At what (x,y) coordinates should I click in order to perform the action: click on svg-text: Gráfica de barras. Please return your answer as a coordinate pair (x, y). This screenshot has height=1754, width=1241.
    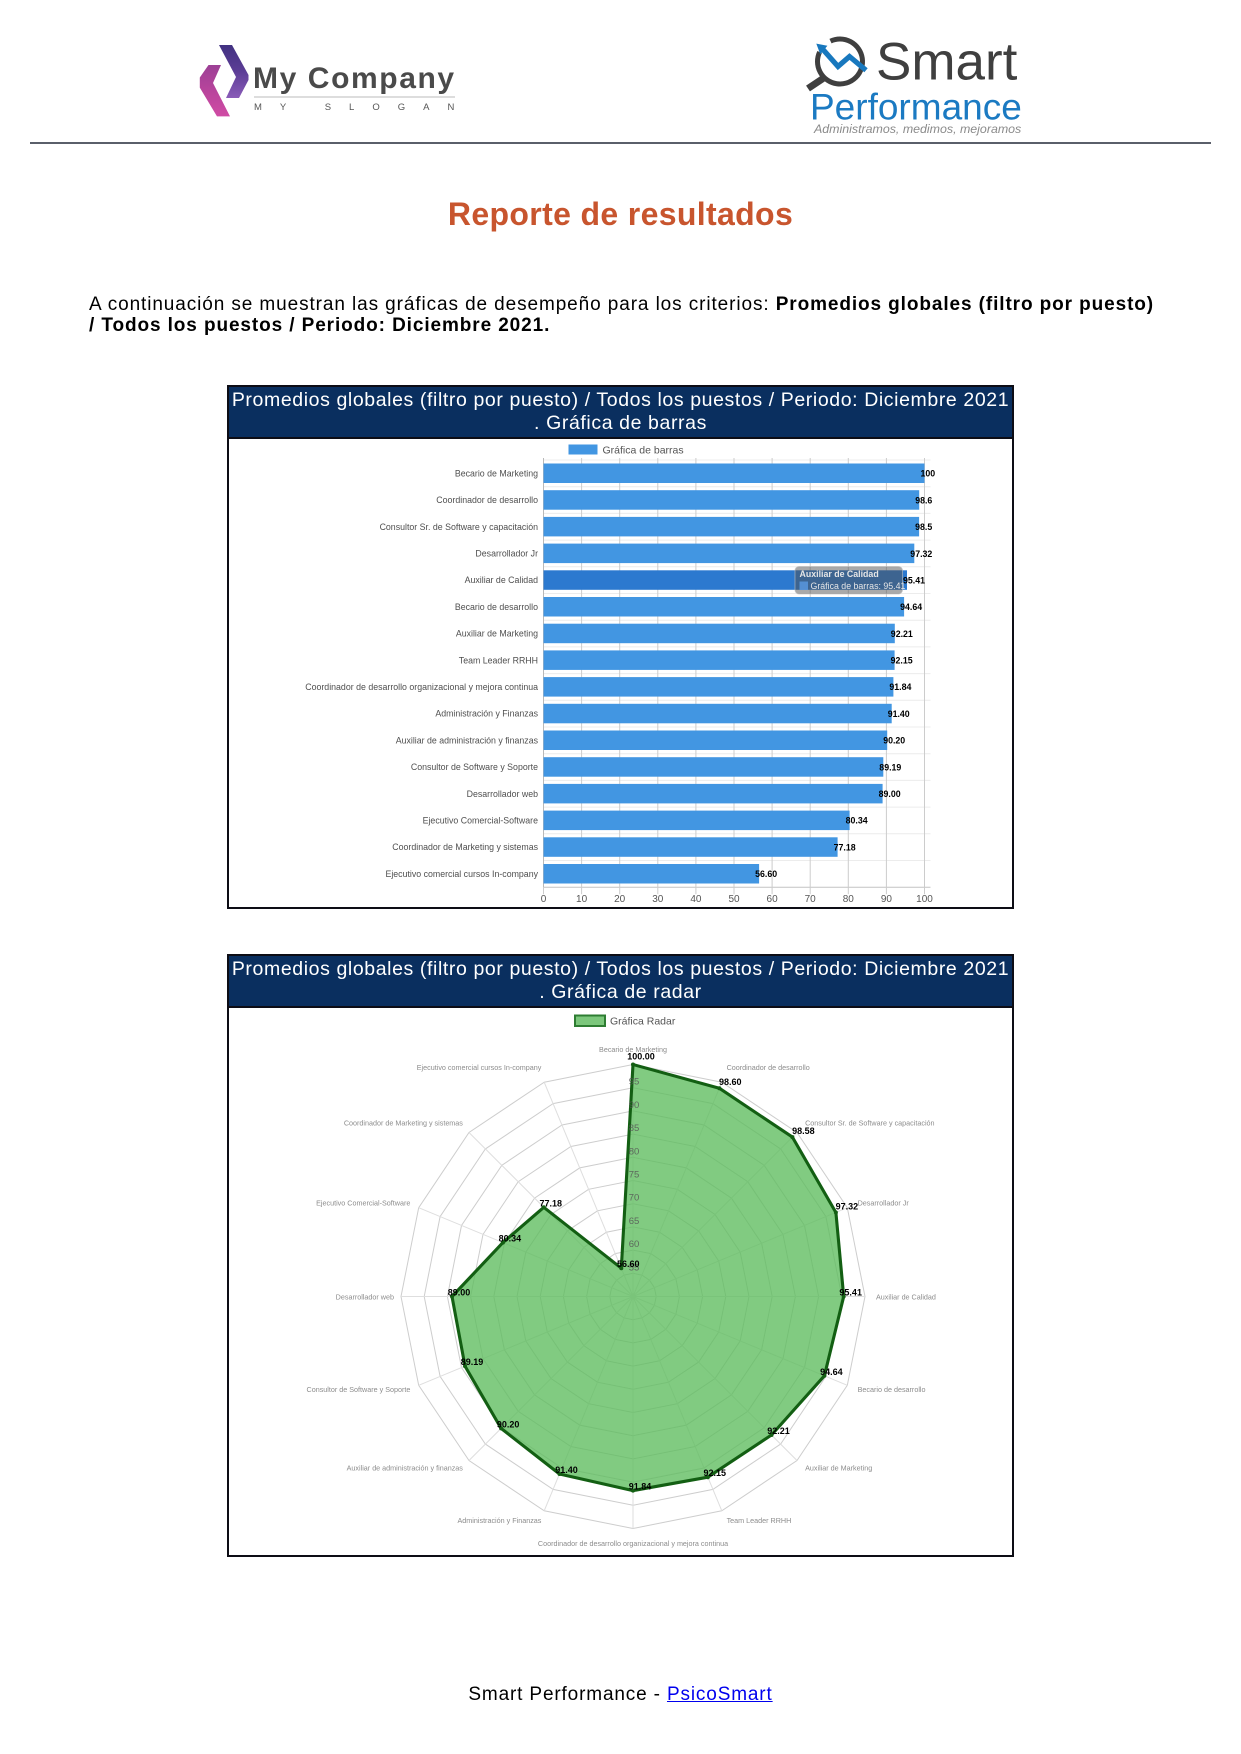
    Looking at the image, I should click on (643, 451).